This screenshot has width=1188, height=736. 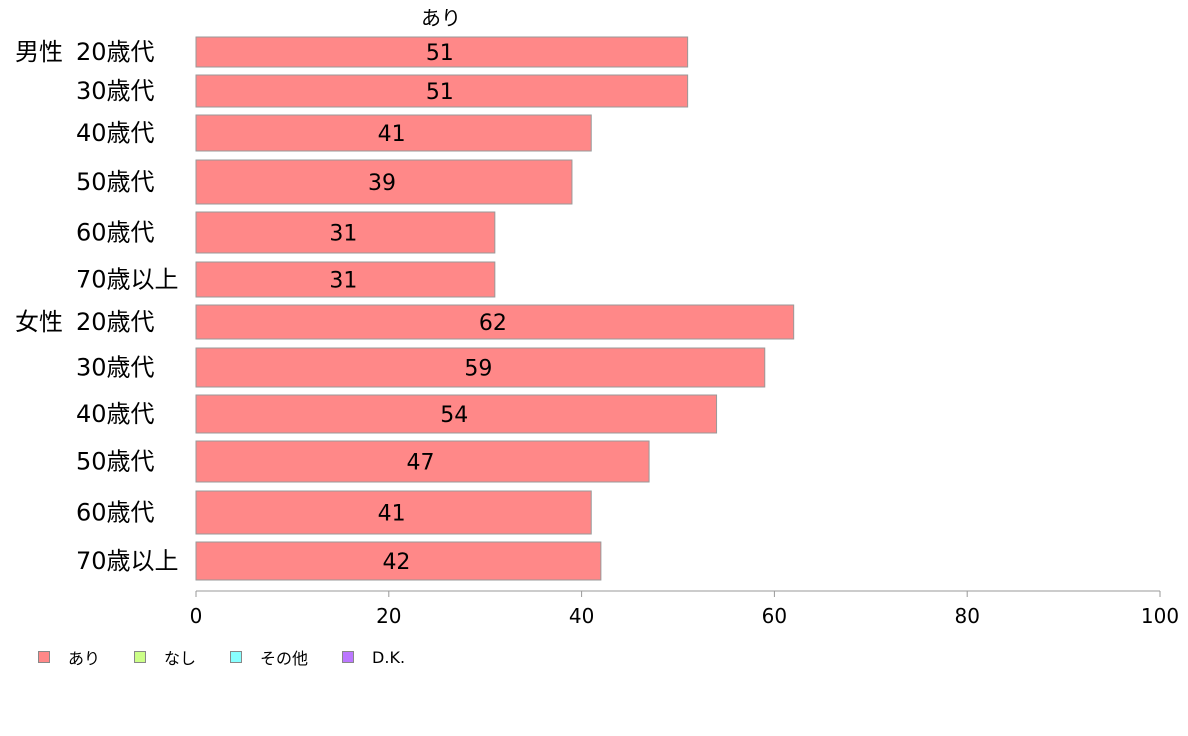 I want to click on x-tick-label: 40, so click(x=581, y=616).